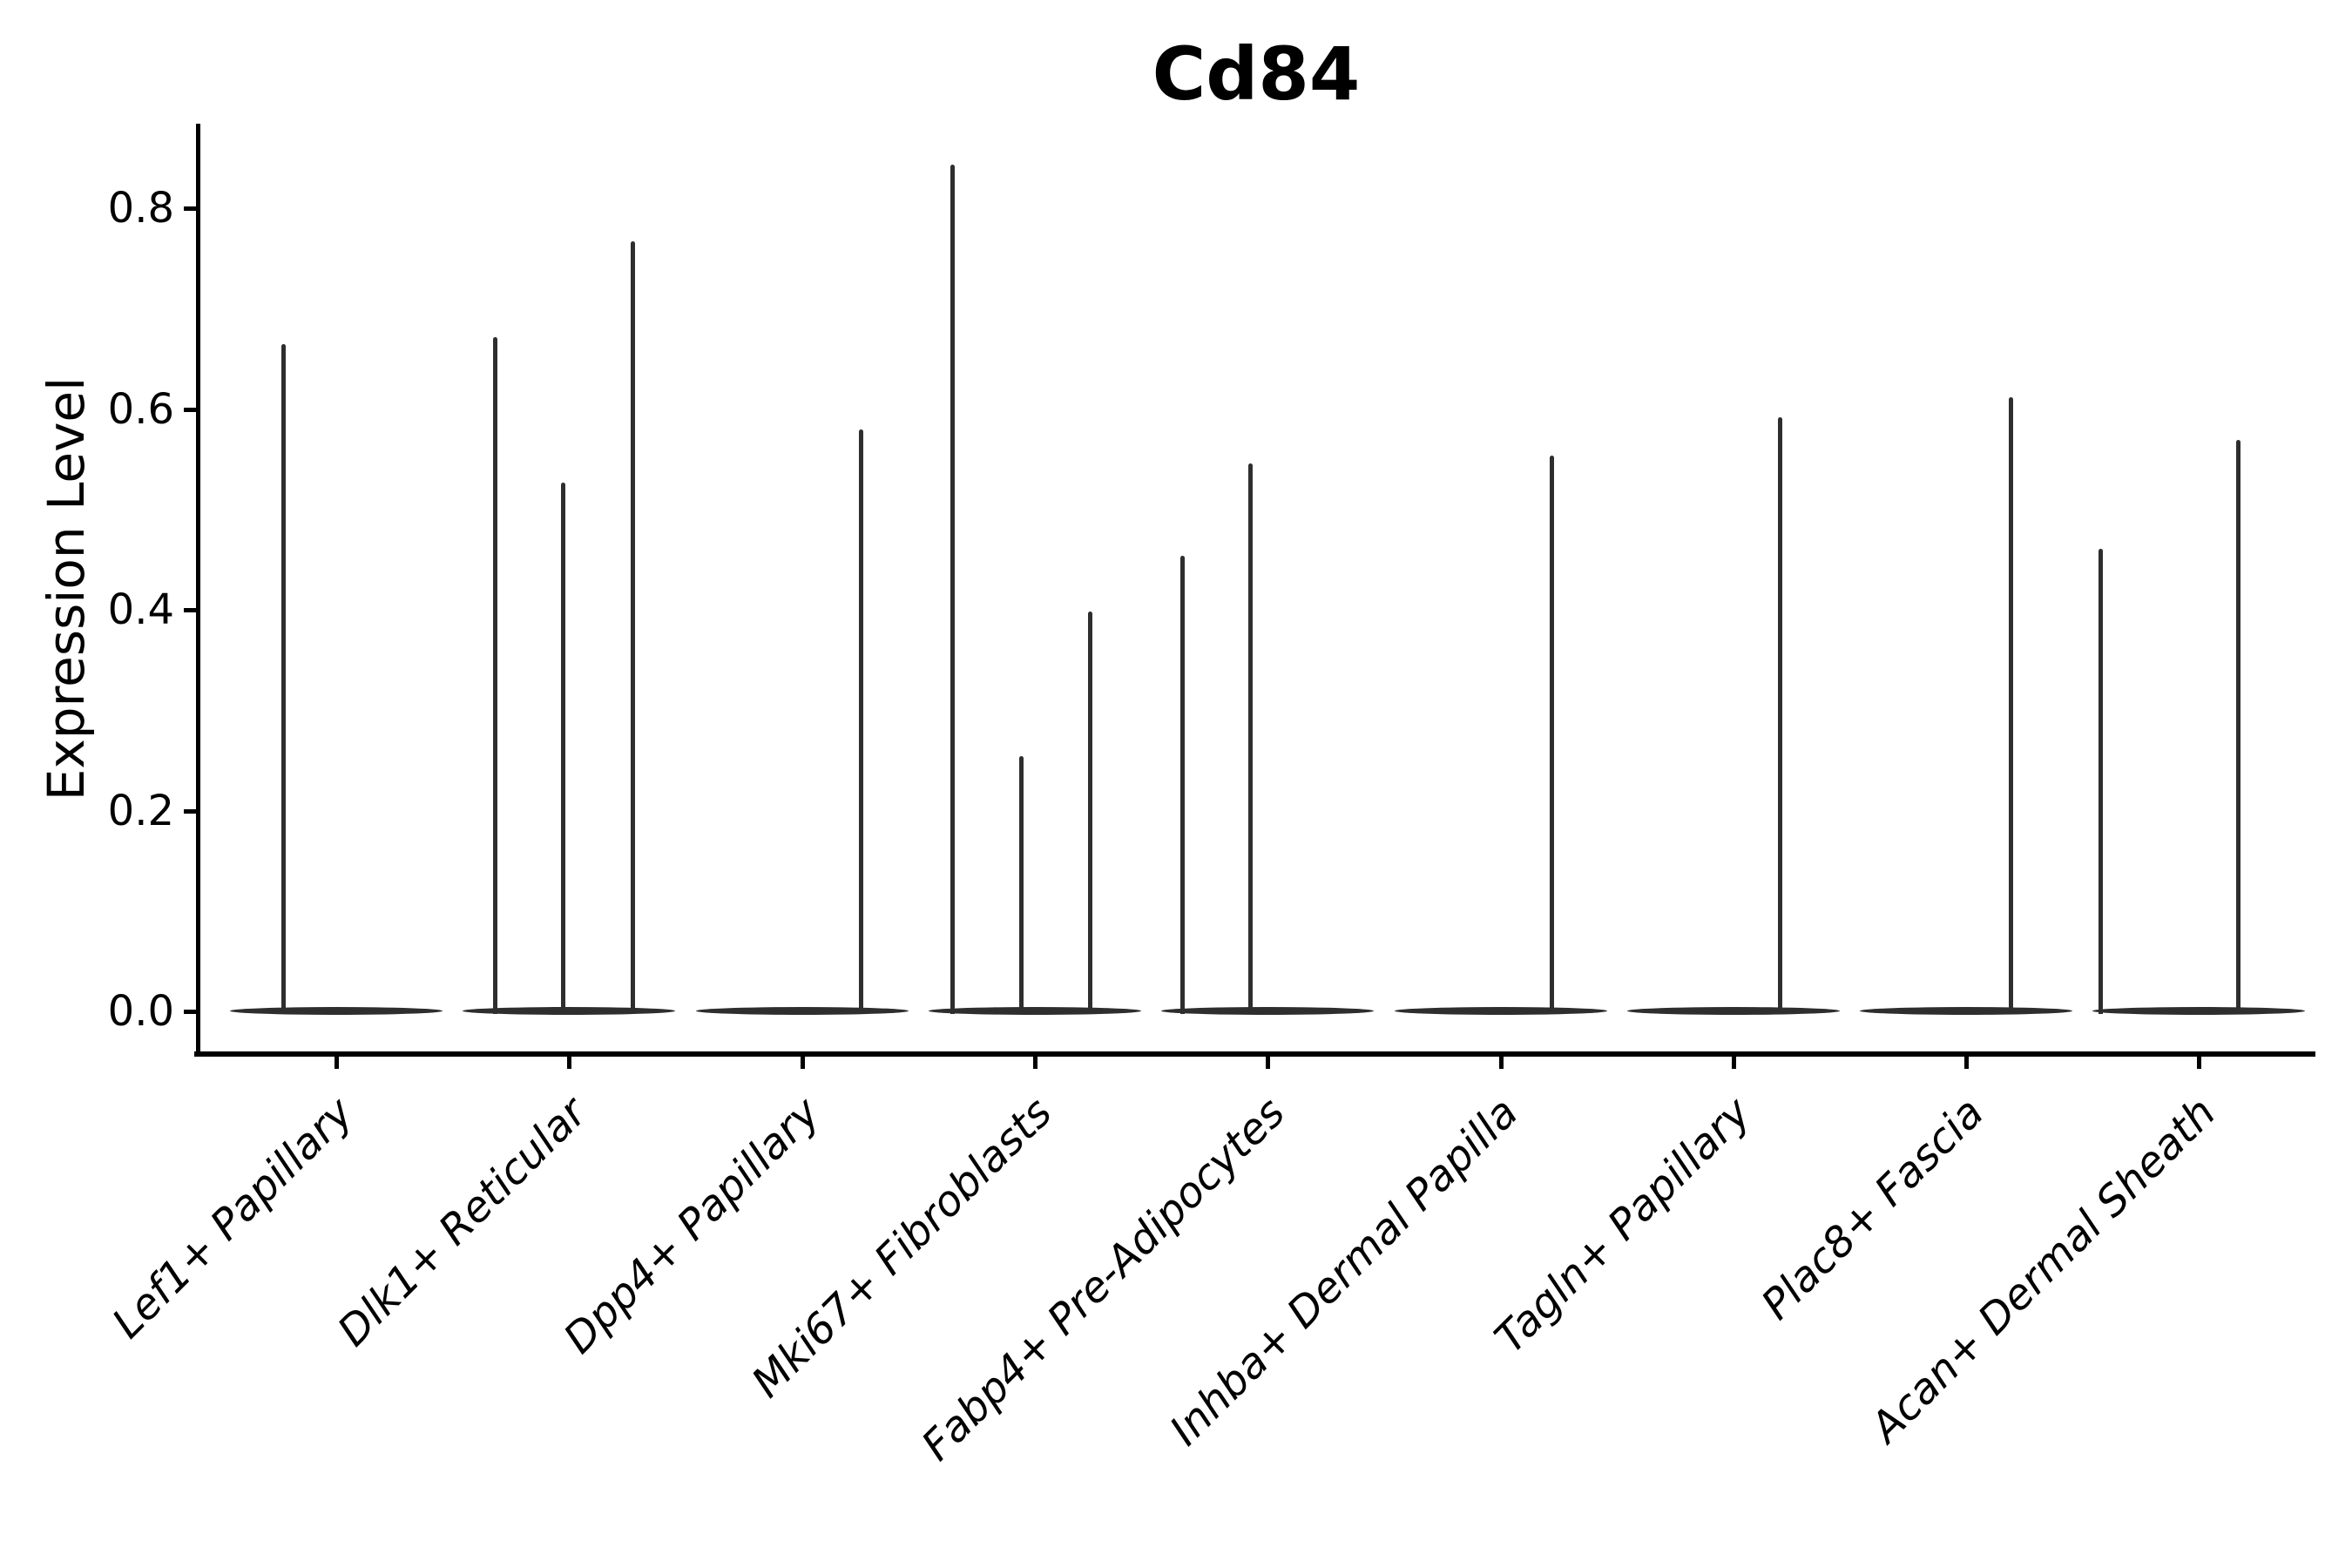 The width and height of the screenshot is (2352, 1568). I want to click on x-tick-label: Tagln+ Papillary, so click(1623, 1225).